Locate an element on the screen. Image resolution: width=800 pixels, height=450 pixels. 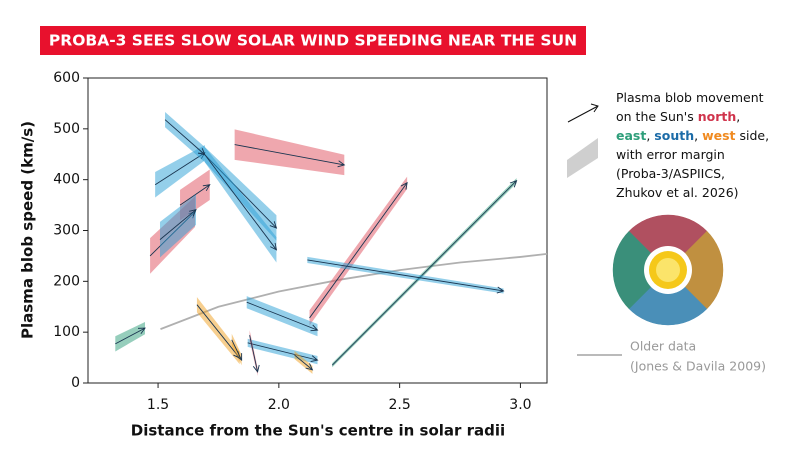
older-data-line is located at coordinates (354, 291).